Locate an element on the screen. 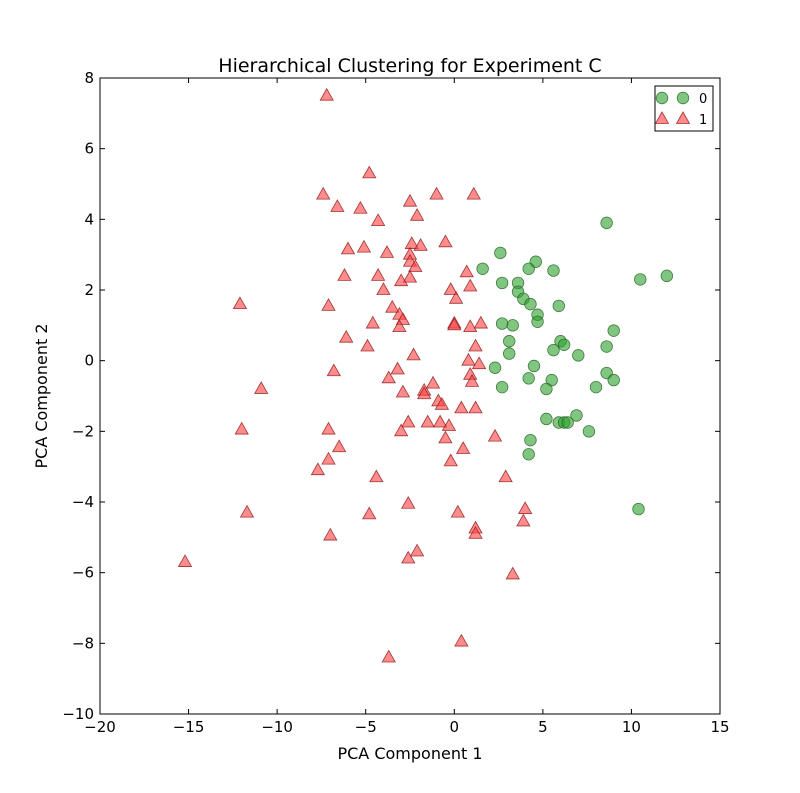  y-tick-label: −6 is located at coordinates (83, 573).